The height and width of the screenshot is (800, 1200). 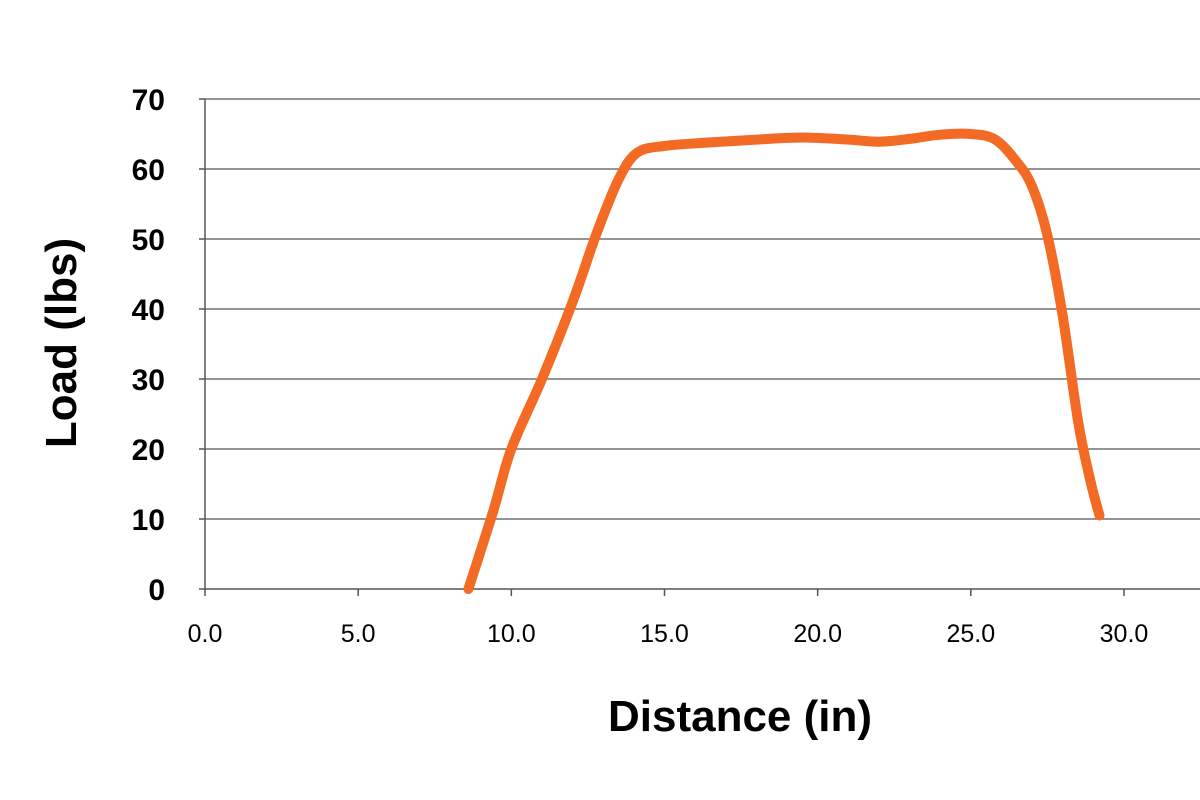 What do you see at coordinates (148, 450) in the screenshot?
I see `y-tick-label: 20` at bounding box center [148, 450].